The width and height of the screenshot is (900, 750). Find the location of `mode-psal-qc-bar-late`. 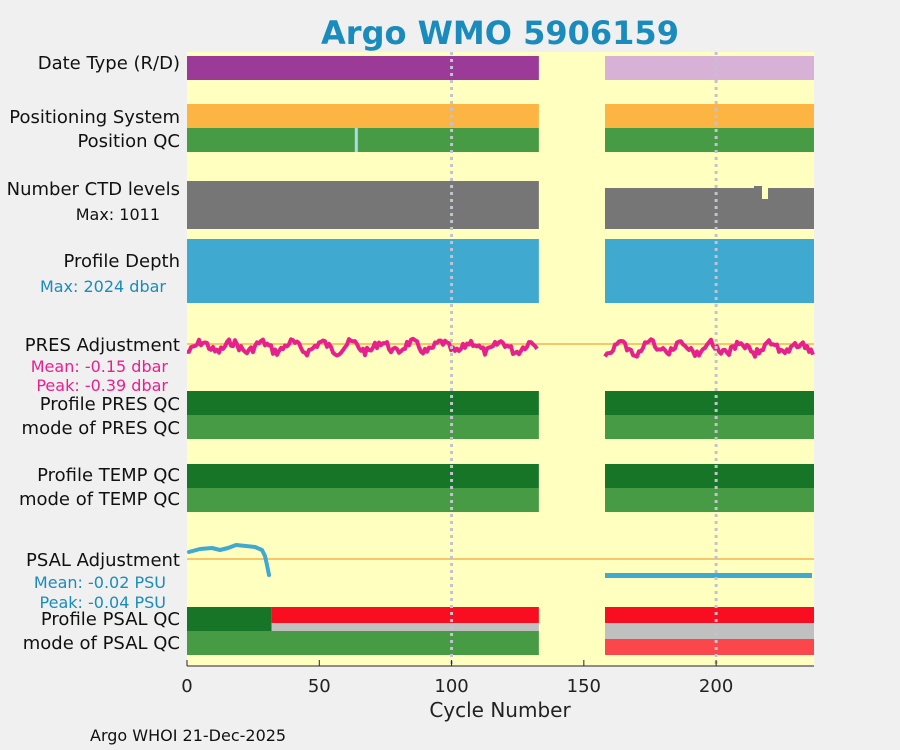

mode-psal-qc-bar-late is located at coordinates (709, 647).